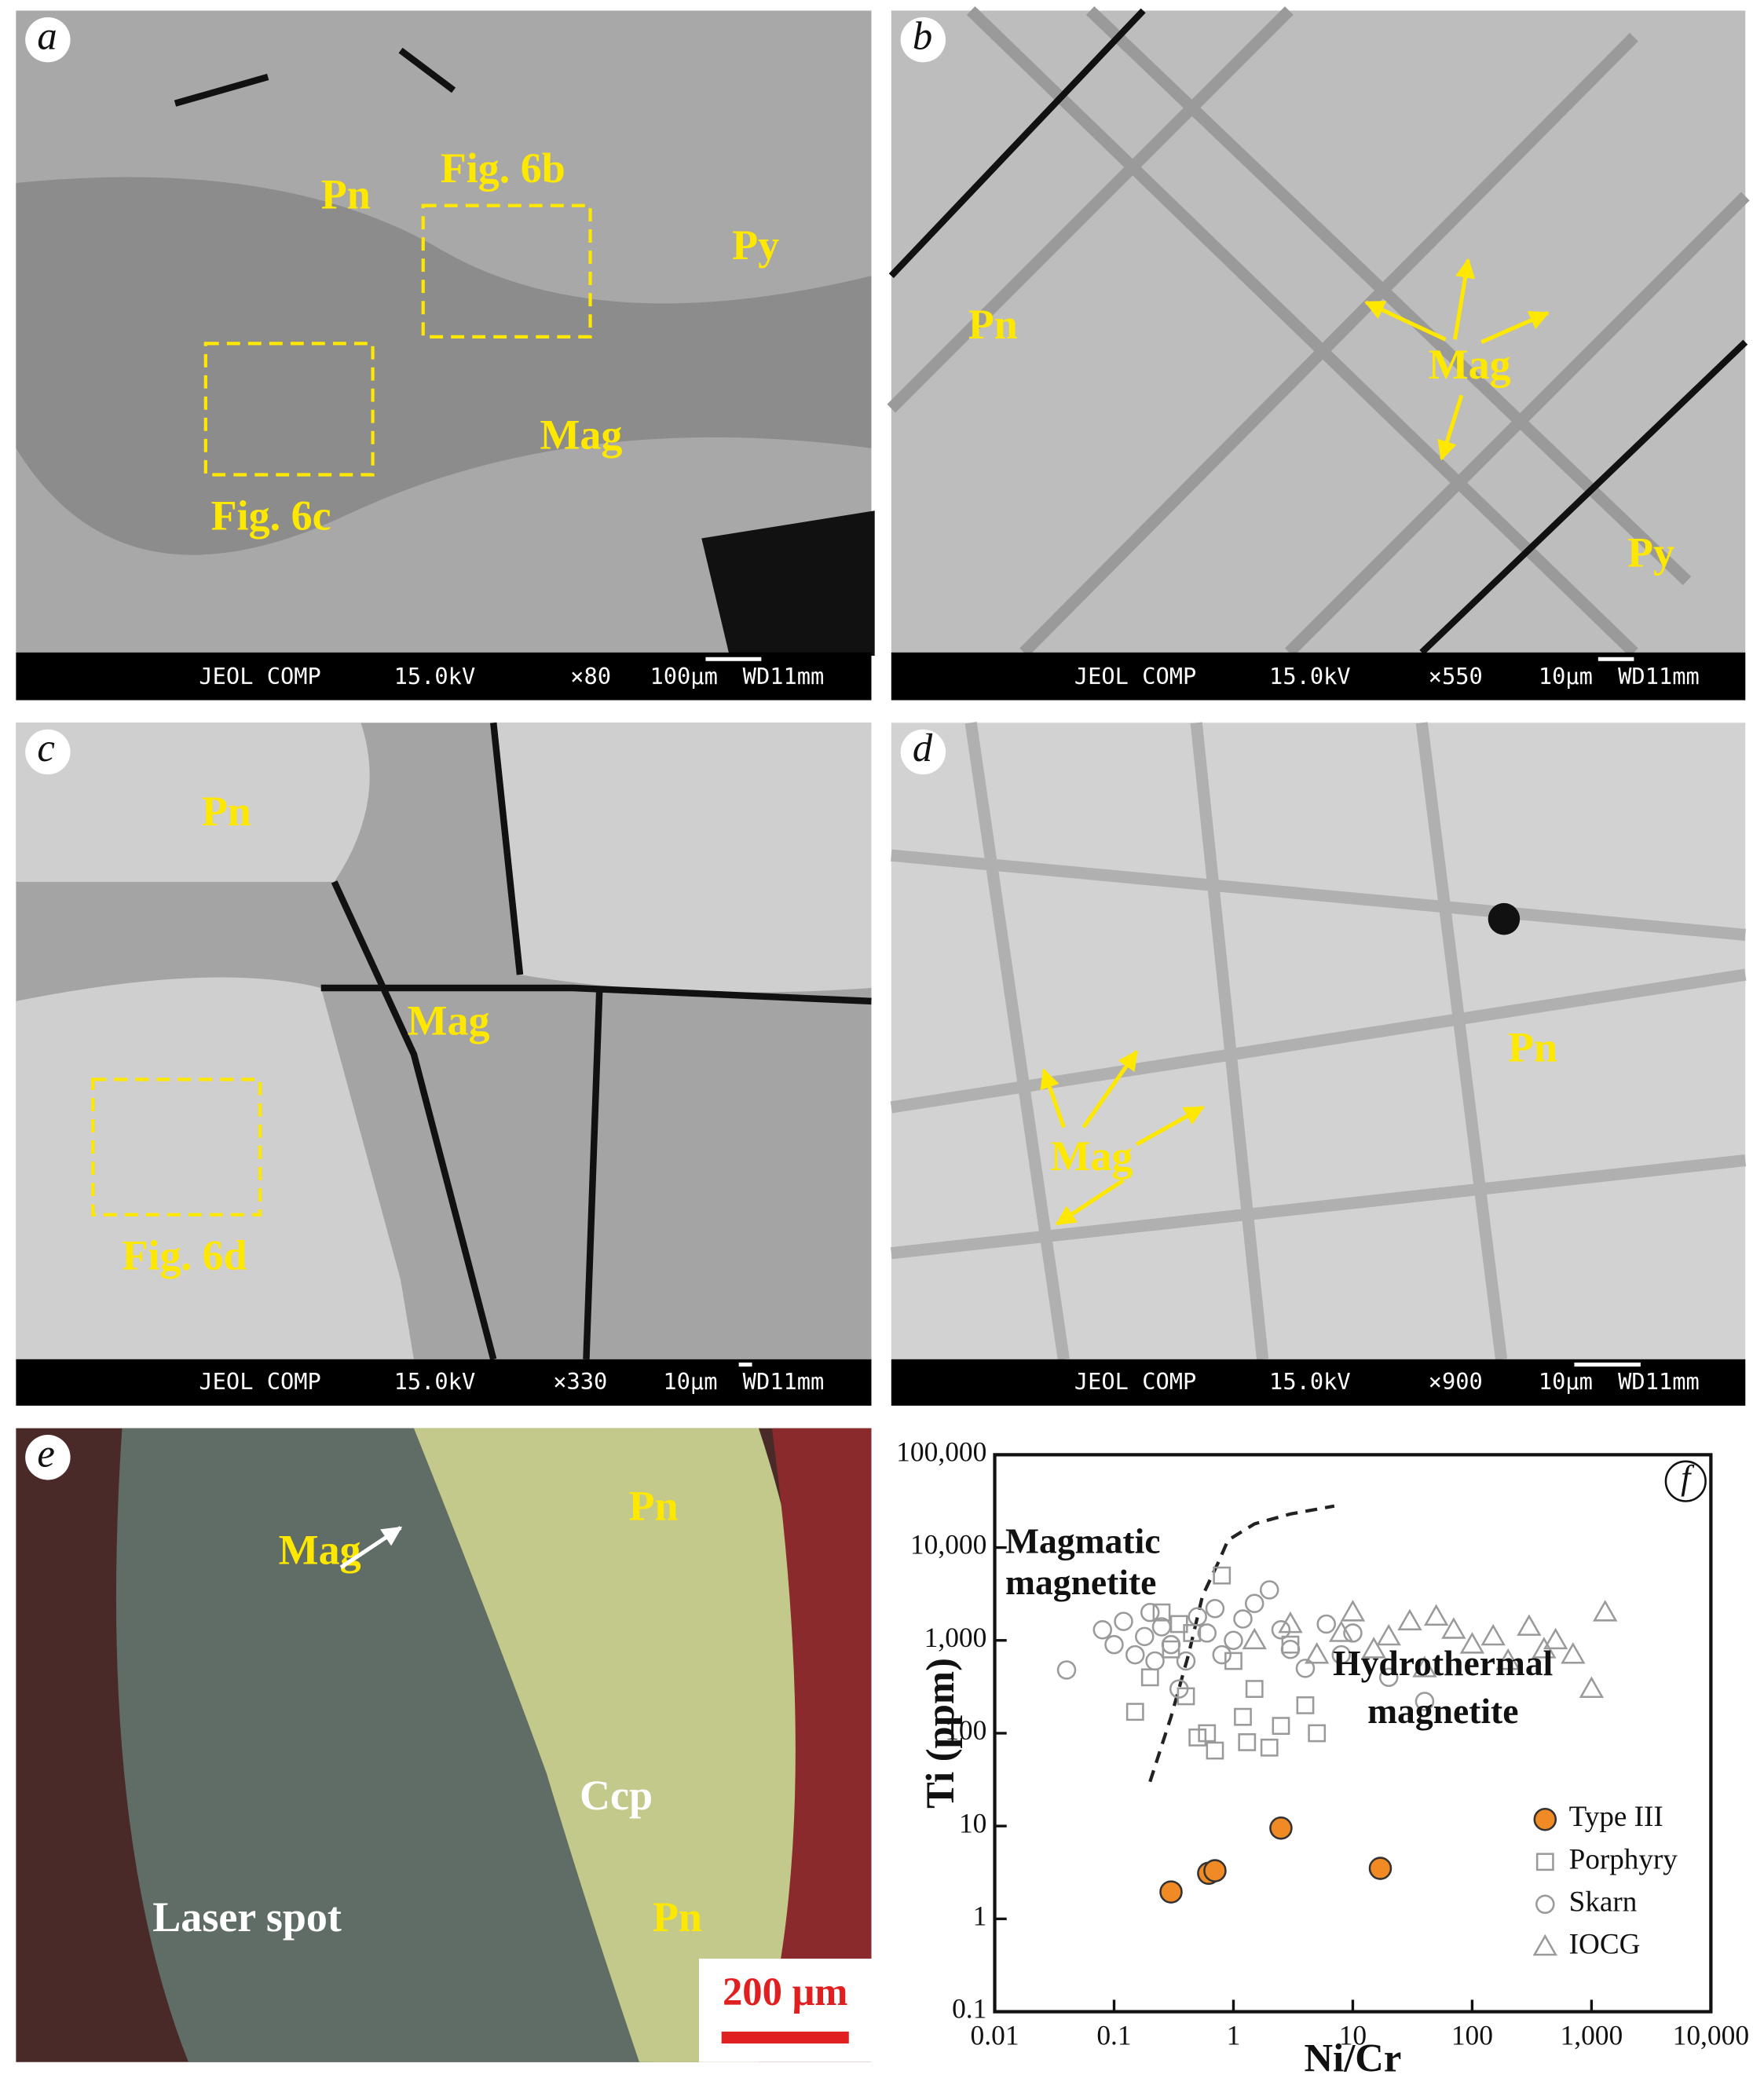  I want to click on crack, so click(596, 1041).